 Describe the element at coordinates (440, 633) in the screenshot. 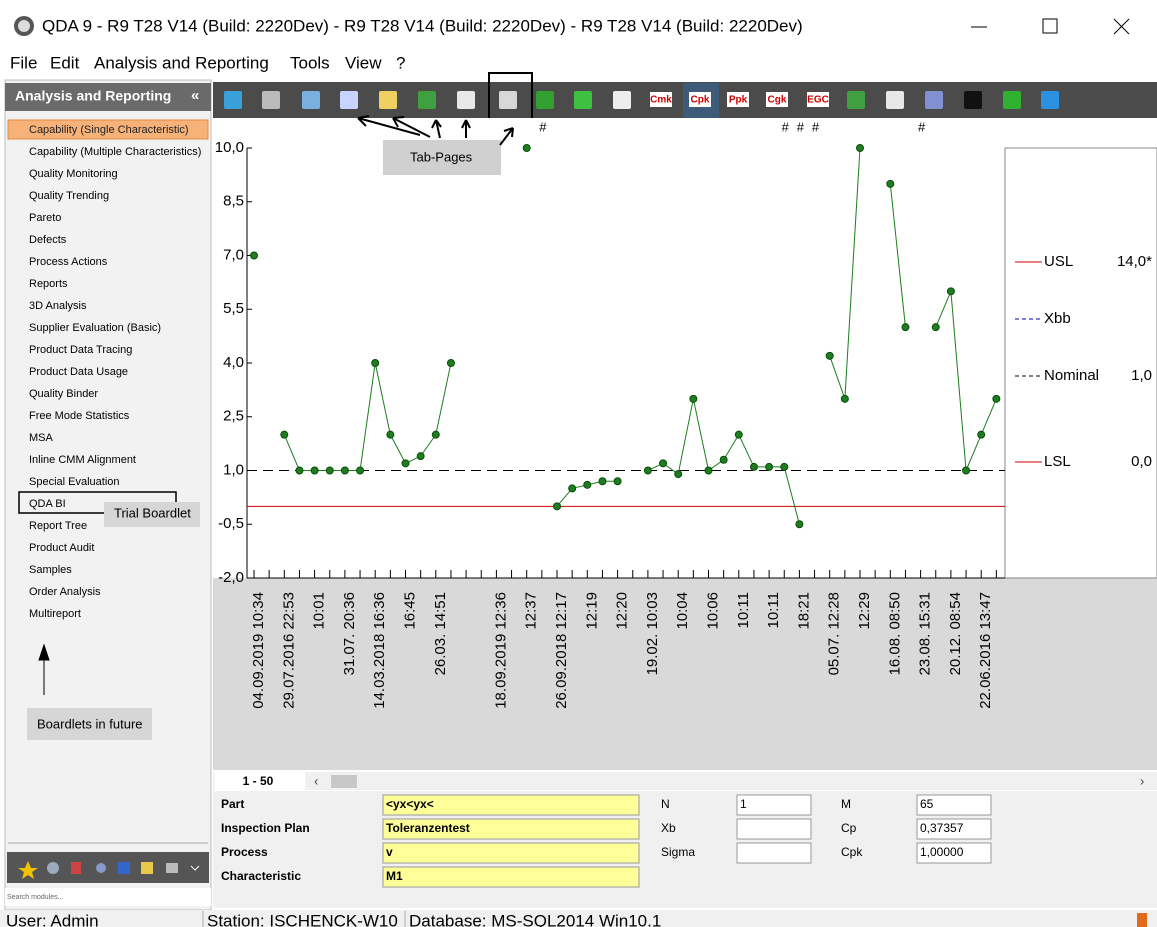

I see `x-tick-label: 26.03. 14:51` at that location.